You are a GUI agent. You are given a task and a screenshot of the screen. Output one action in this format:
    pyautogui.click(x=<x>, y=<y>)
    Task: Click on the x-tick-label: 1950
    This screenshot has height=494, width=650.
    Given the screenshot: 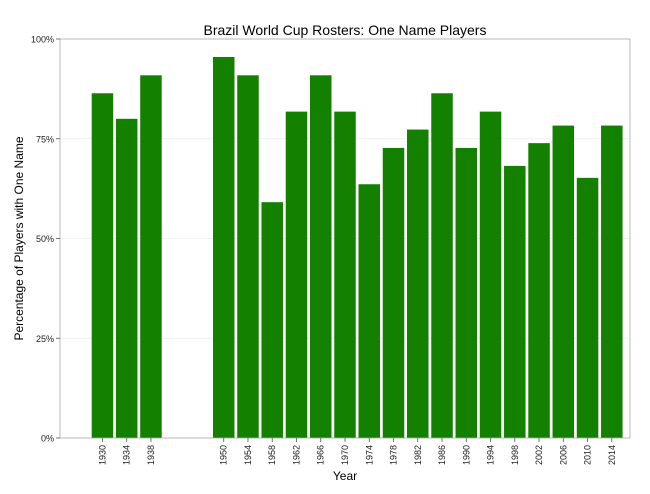 What is the action you would take?
    pyautogui.click(x=224, y=455)
    